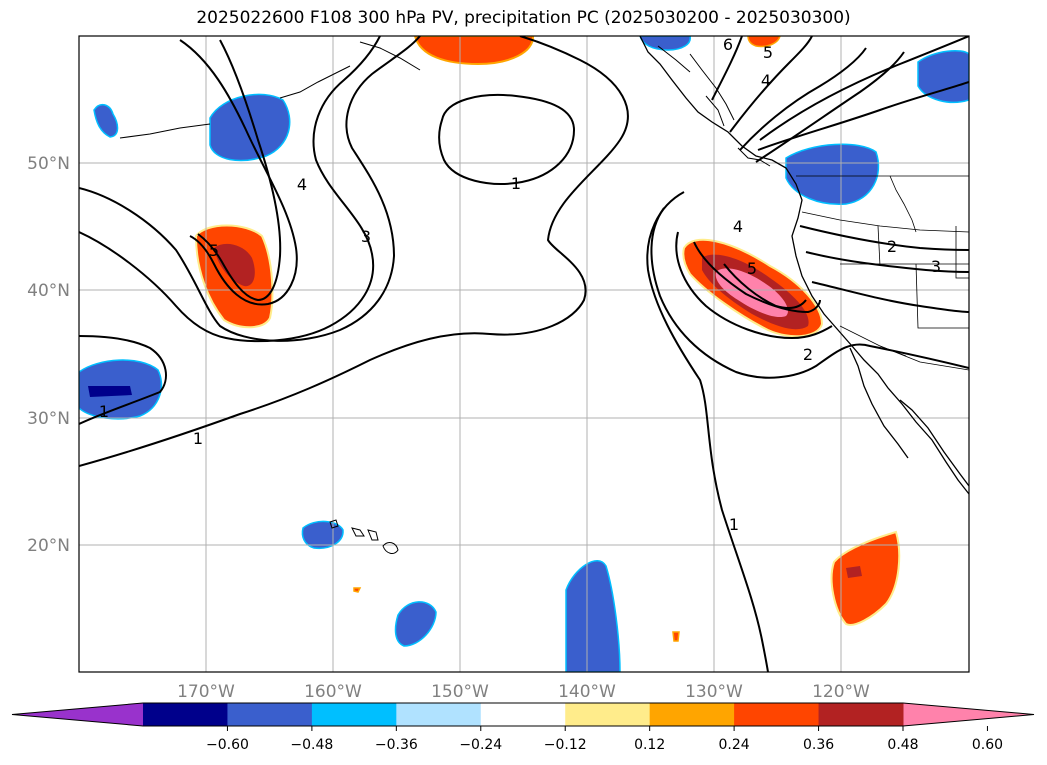  I want to click on precip-core-mexico-positive, so click(854, 572).